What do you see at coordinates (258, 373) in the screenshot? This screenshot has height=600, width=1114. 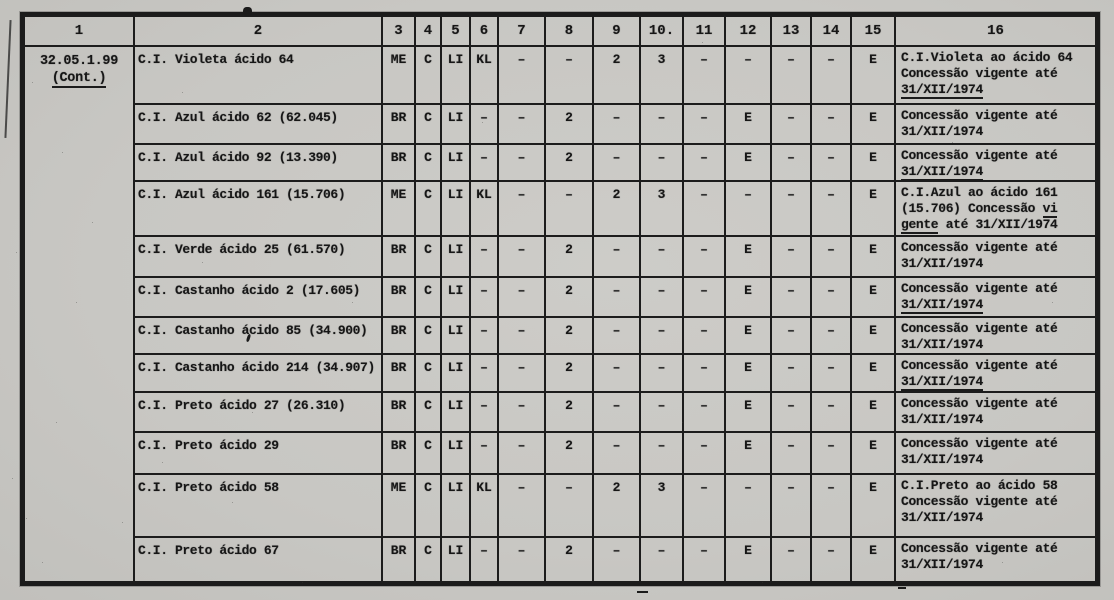 I see `colorant-name-cell: C.I. Castanho ácido 214 (34.907)` at bounding box center [258, 373].